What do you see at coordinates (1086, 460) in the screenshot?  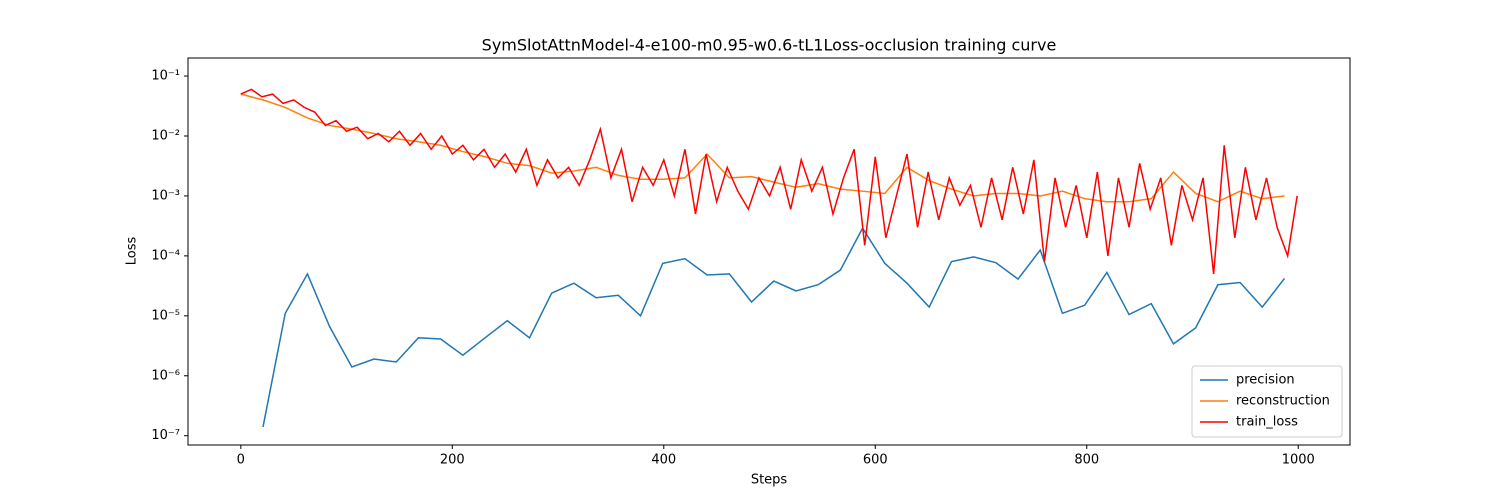 I see `x-tick-label: 800` at bounding box center [1086, 460].